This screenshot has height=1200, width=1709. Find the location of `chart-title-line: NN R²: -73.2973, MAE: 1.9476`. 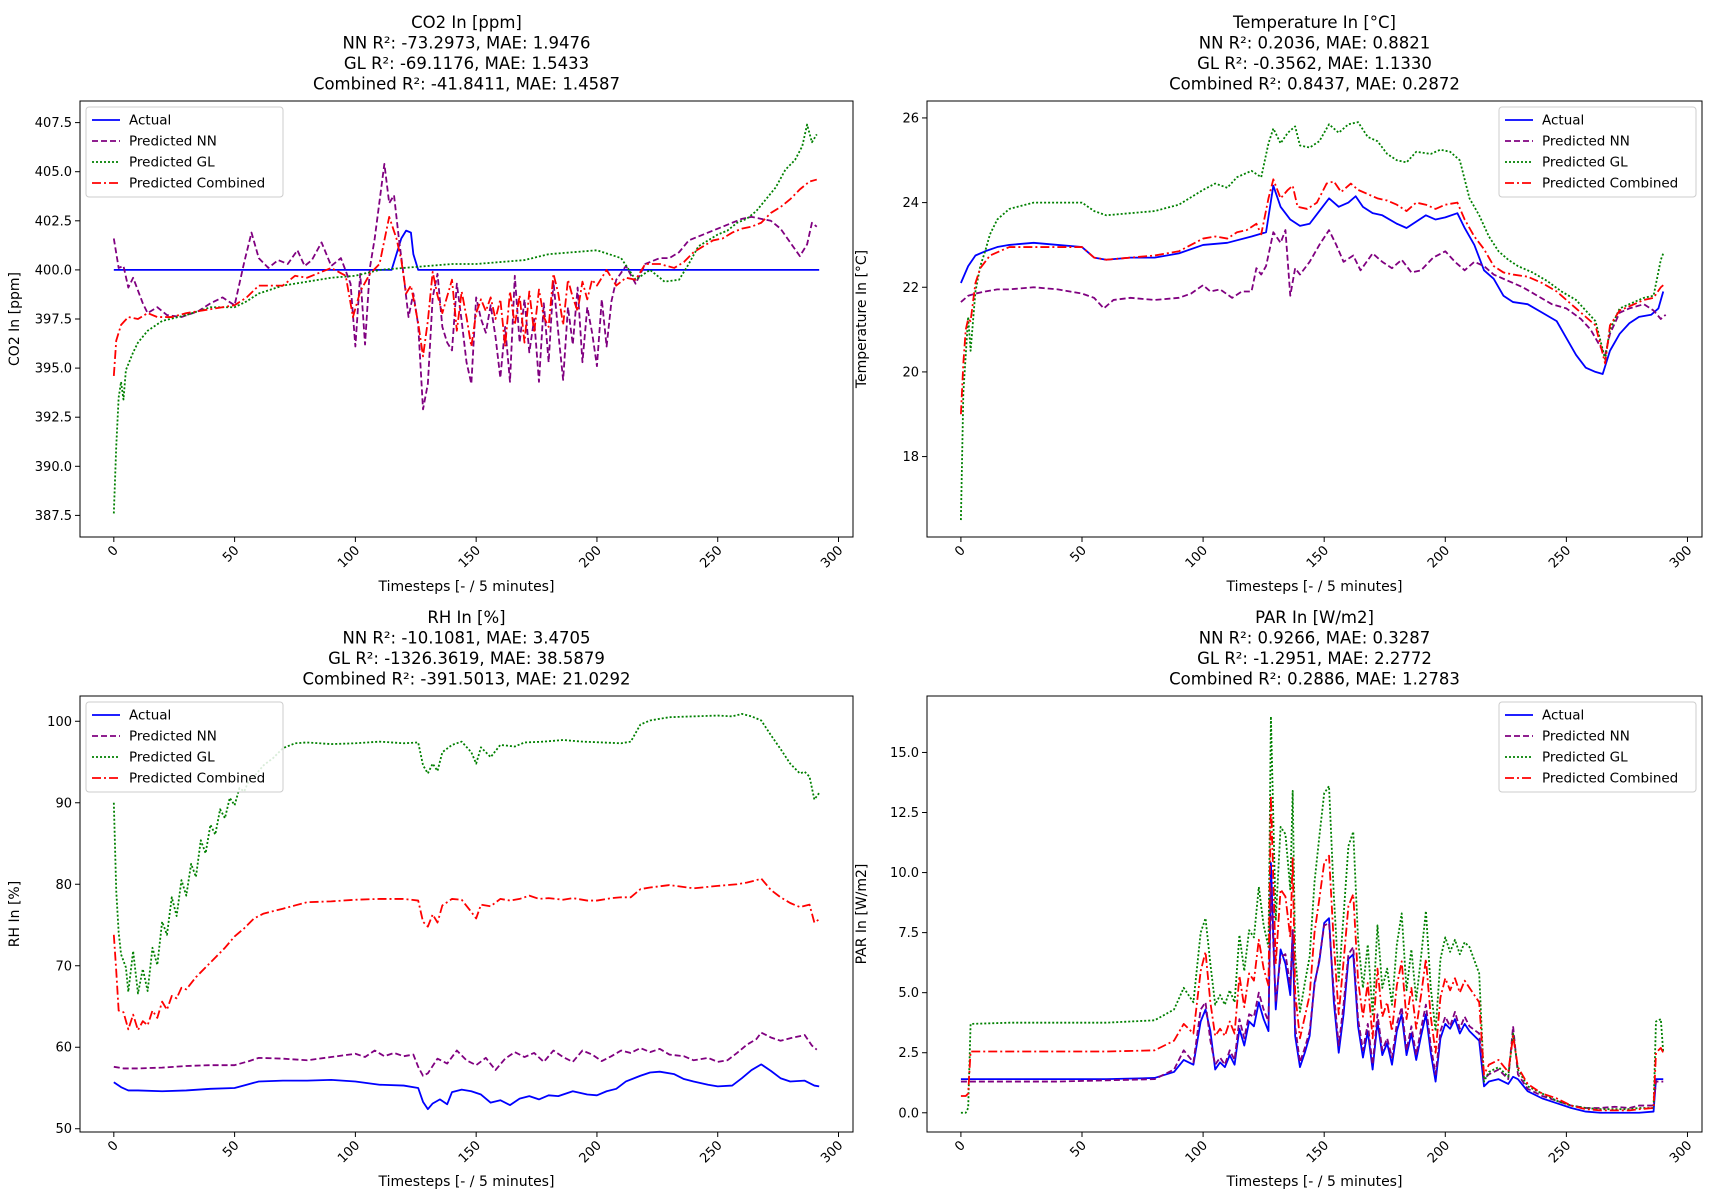

chart-title-line: NN R²: -73.2973, MAE: 1.9476 is located at coordinates (467, 43).